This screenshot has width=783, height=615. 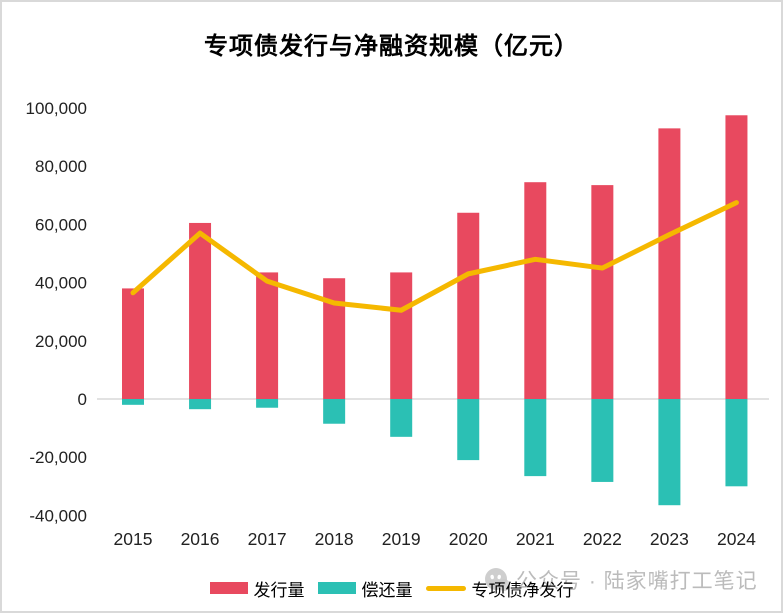 I want to click on x-axis-label-2023: 2023, so click(x=669, y=539).